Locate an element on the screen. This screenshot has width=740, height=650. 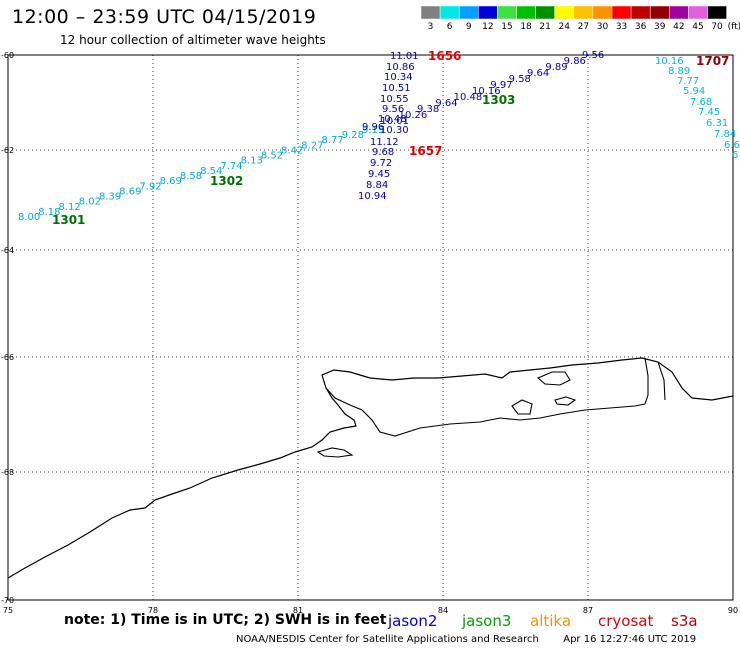
y-tick--64: -64 is located at coordinates (7, 250).